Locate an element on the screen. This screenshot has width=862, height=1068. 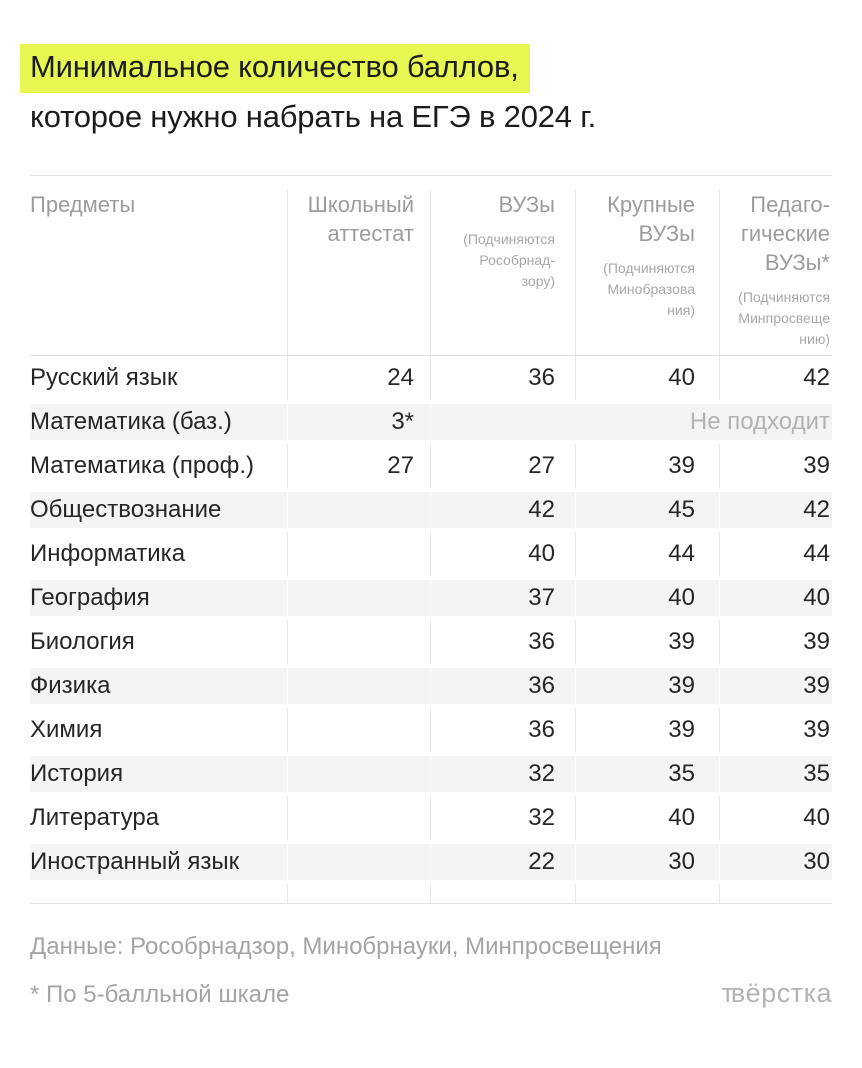
header-school-certificate: Школьный аттестат is located at coordinates (358, 272).